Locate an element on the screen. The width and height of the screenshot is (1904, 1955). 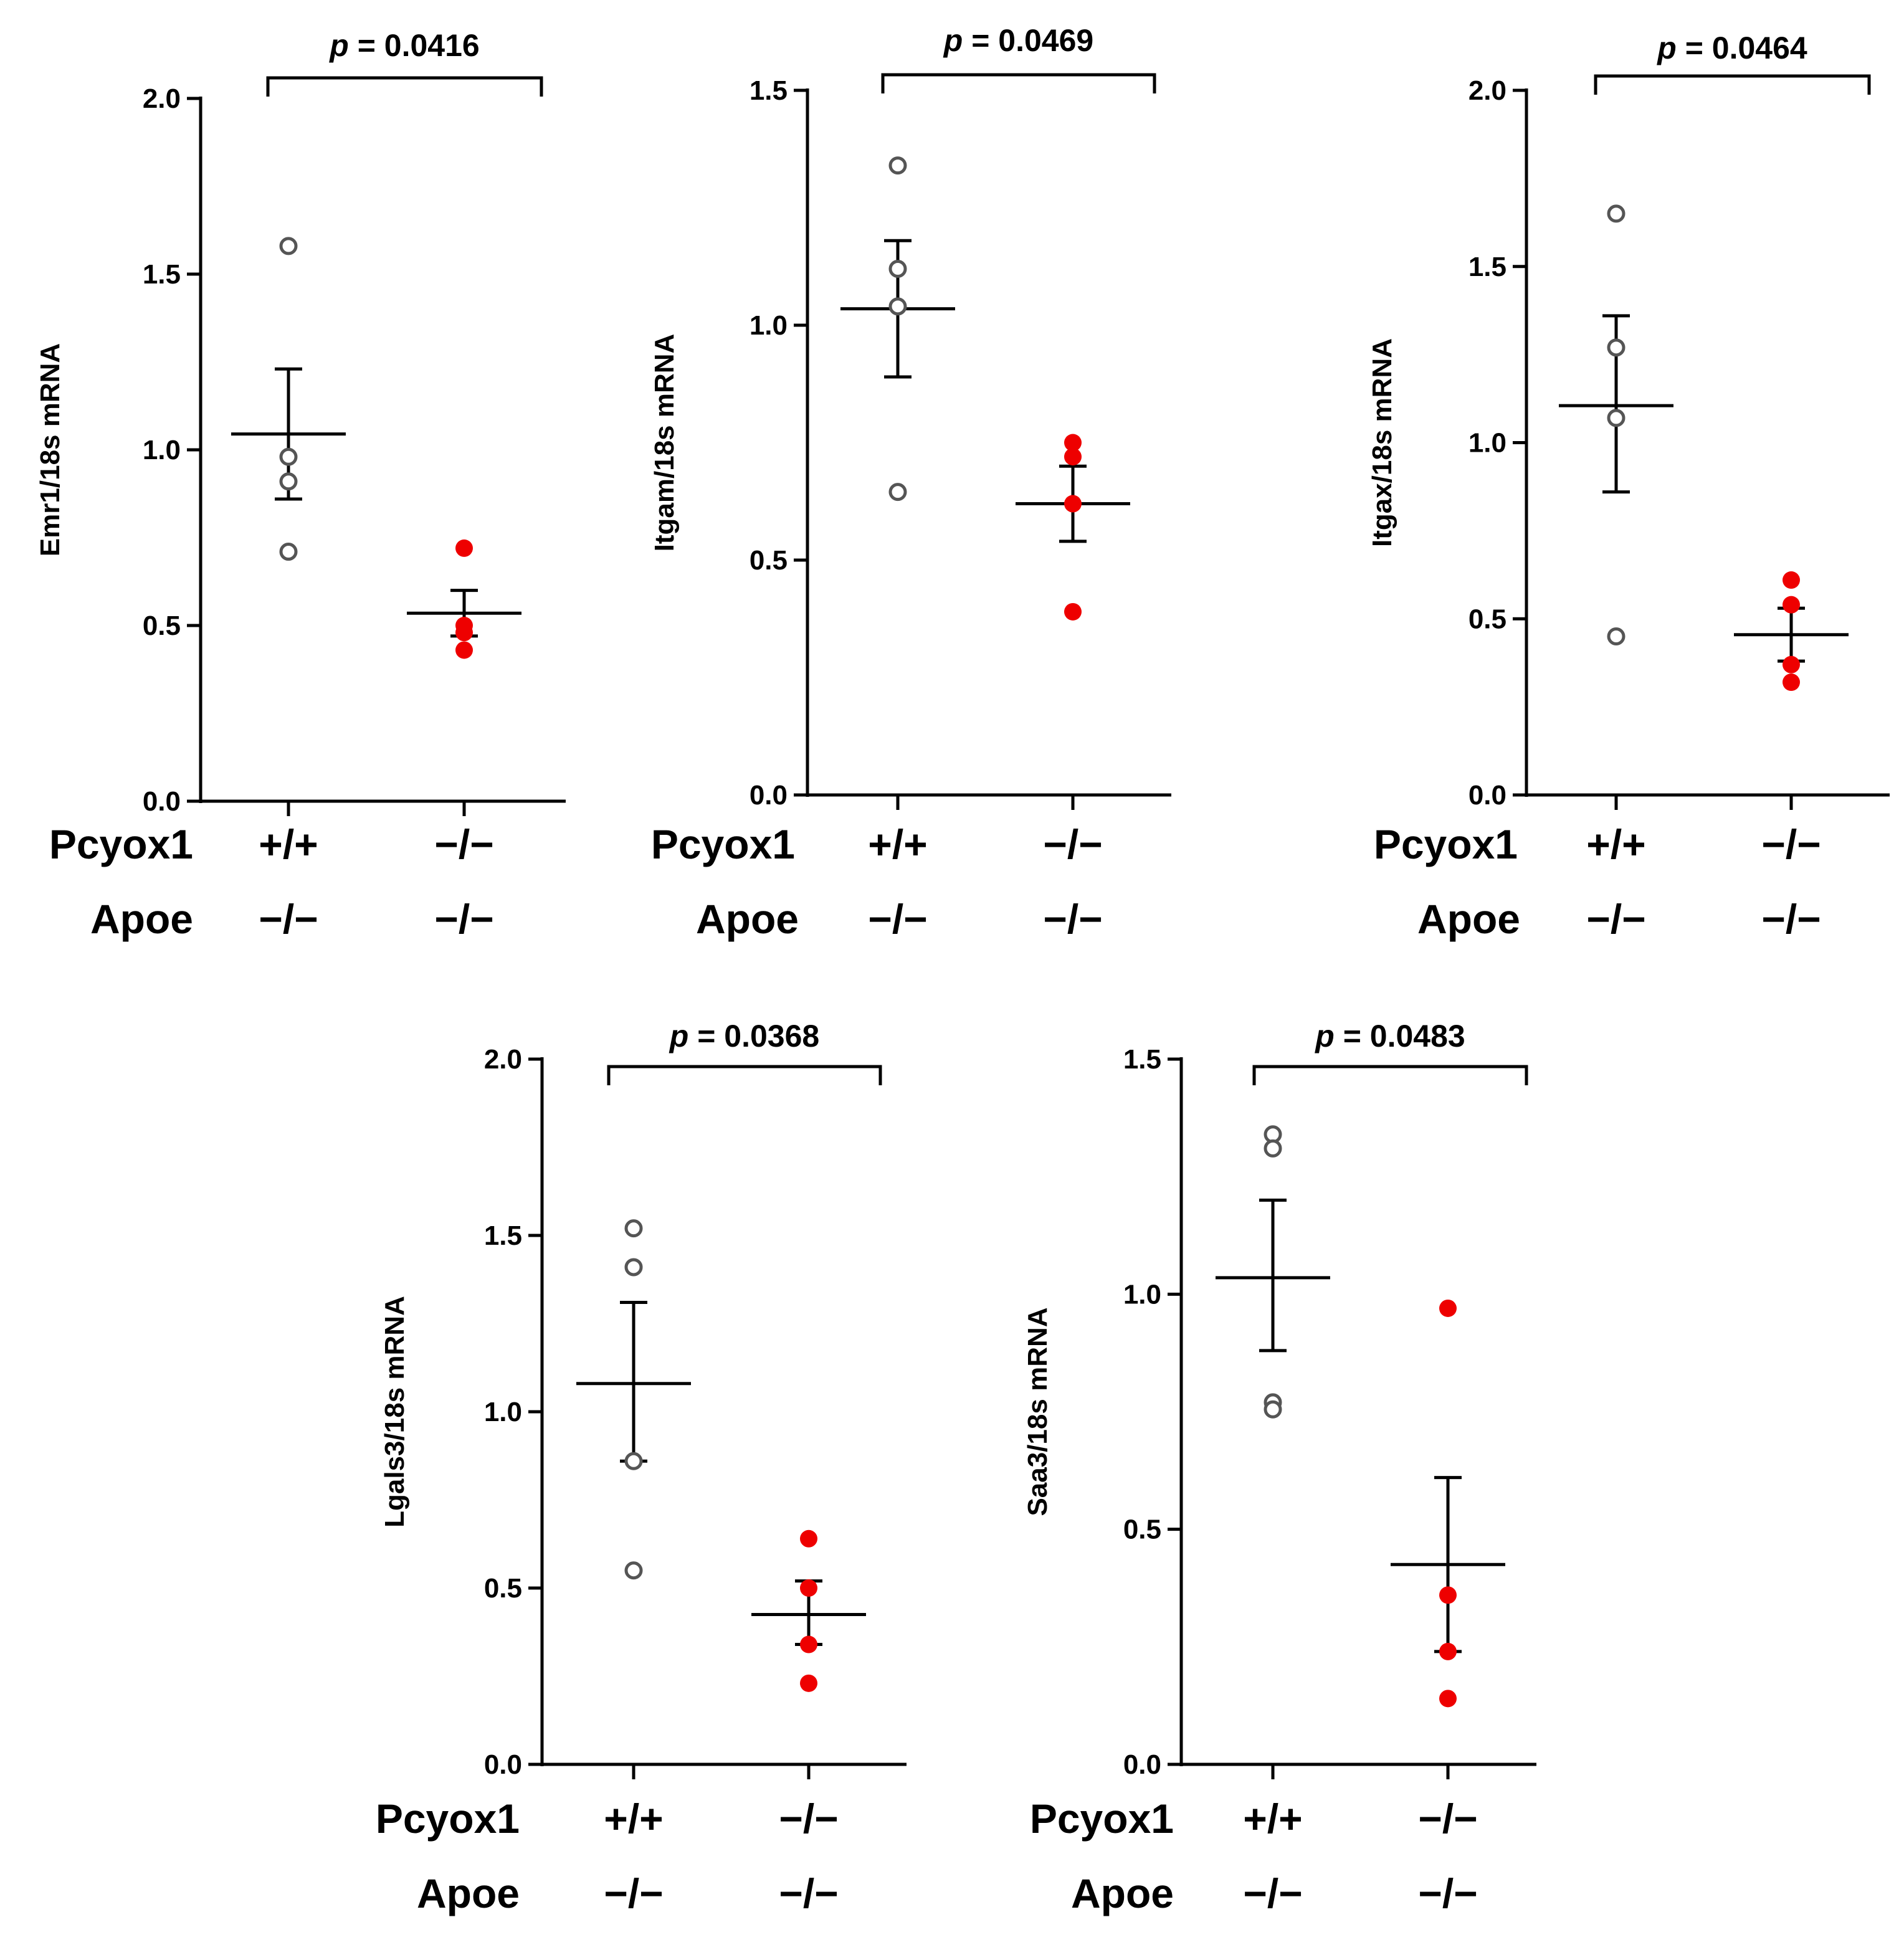
p-value-label: p = 0.0464 is located at coordinates (1732, 48).